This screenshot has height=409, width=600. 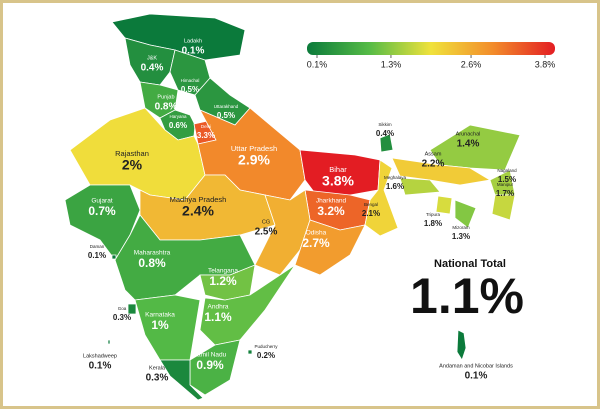 I want to click on region-name: Himachal, so click(x=190, y=80).